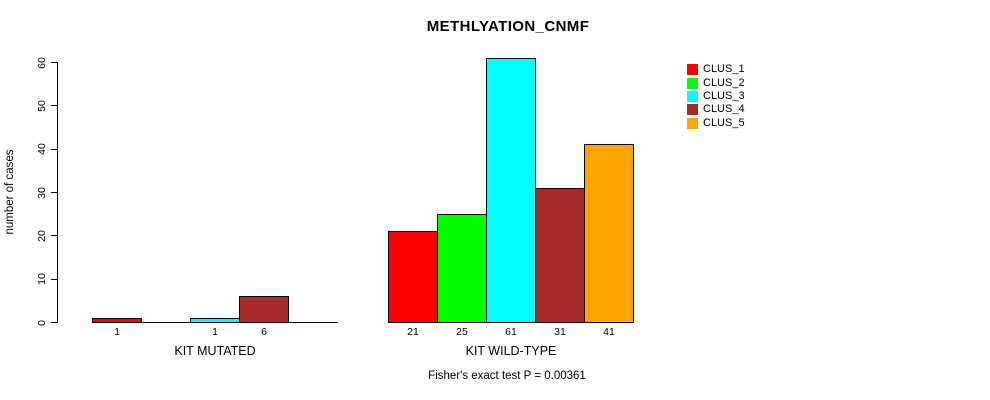 This screenshot has width=990, height=400. I want to click on bar-value-label: 6, so click(264, 332).